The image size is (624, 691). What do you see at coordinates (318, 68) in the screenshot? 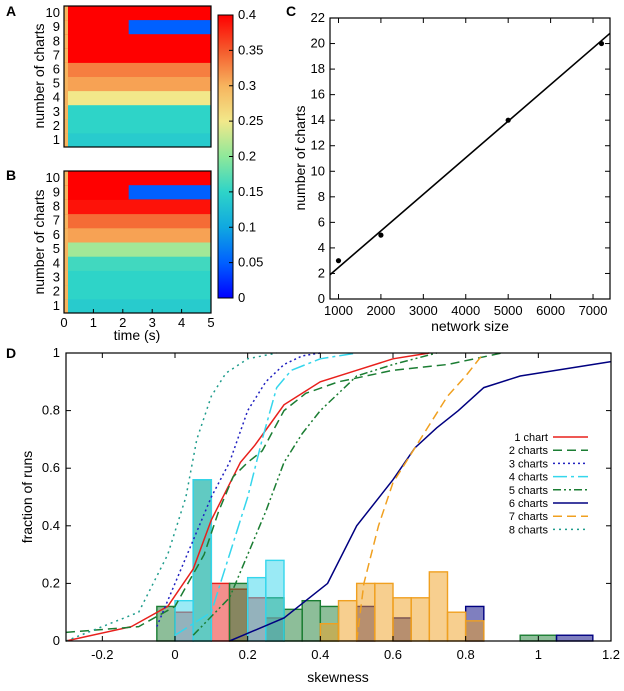
I see `c-ytick: 18` at bounding box center [318, 68].